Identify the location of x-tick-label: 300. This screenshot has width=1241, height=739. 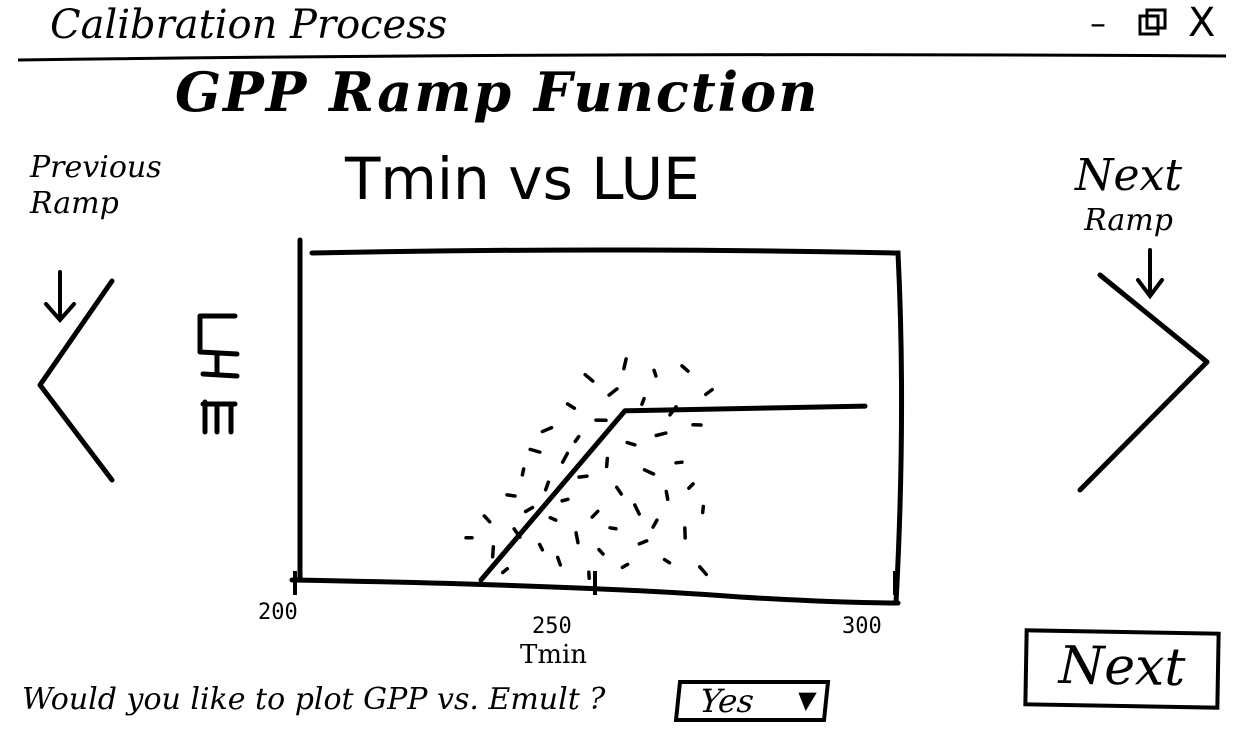
(862, 626).